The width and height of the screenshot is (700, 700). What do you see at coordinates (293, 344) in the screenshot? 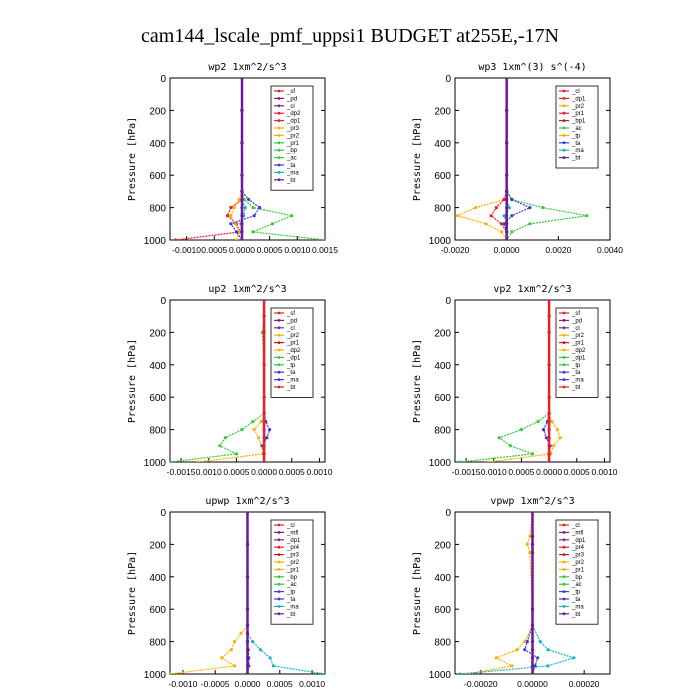
I see `legend-label: _pr1` at bounding box center [293, 344].